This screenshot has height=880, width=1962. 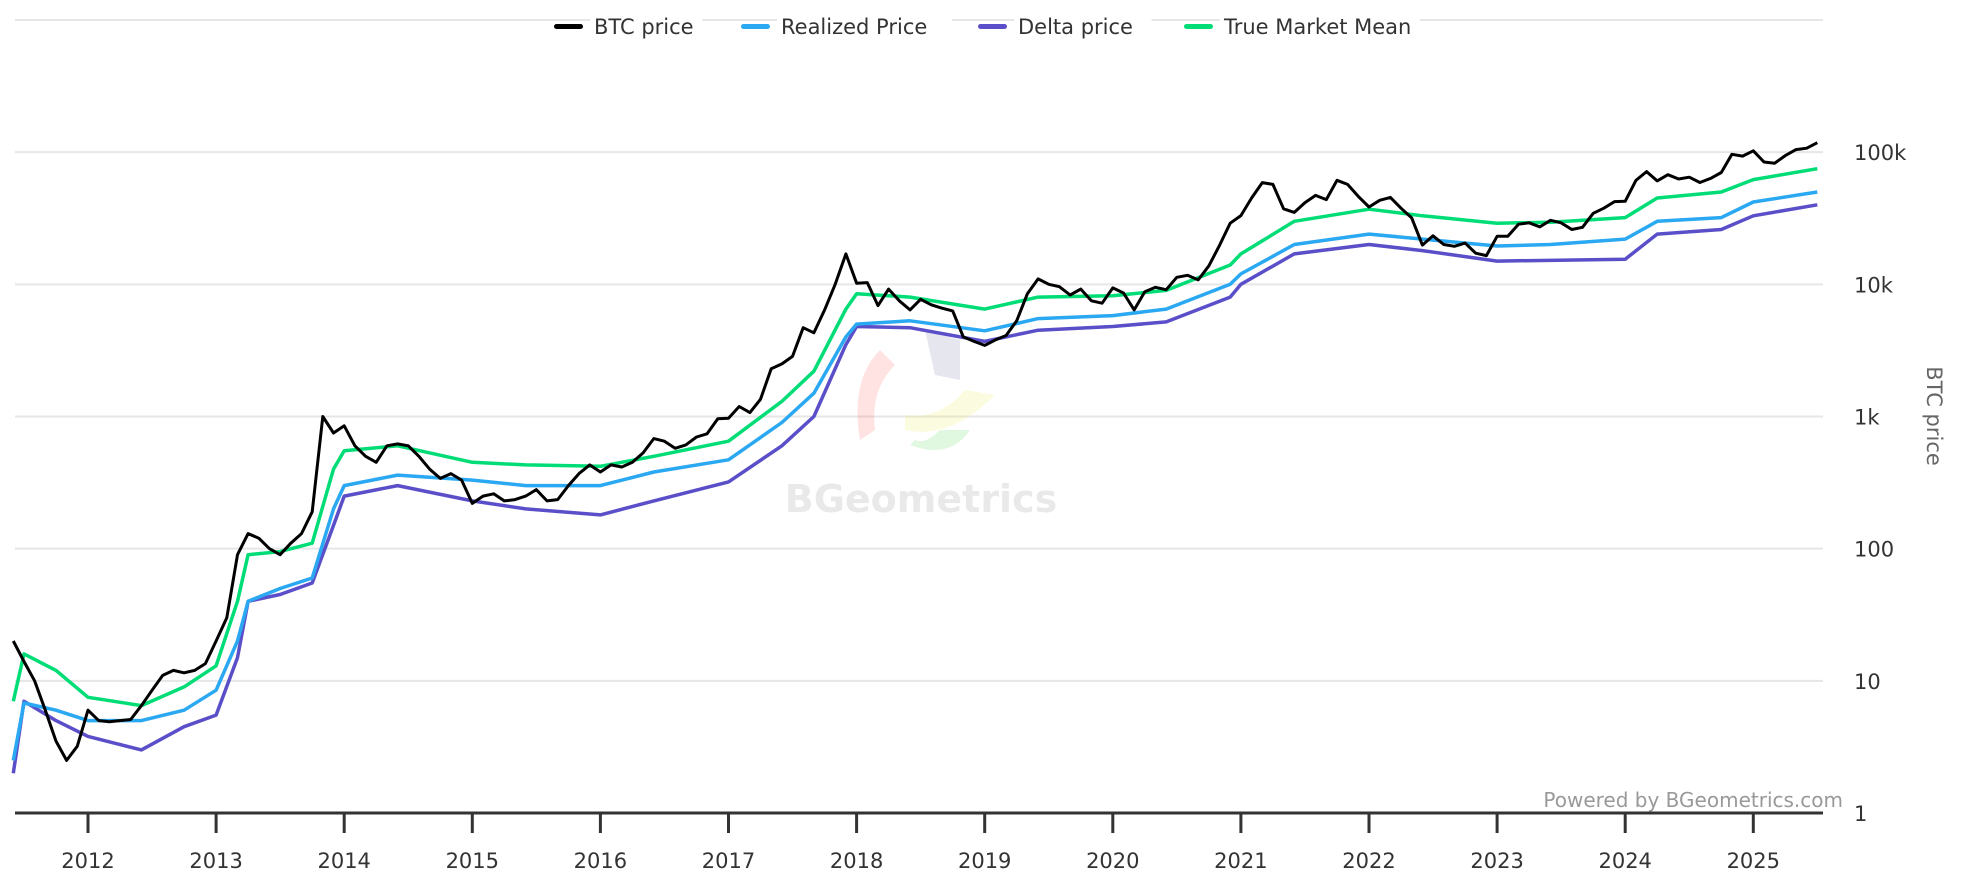 What do you see at coordinates (854, 27) in the screenshot?
I see `legend-label: Realized Price` at bounding box center [854, 27].